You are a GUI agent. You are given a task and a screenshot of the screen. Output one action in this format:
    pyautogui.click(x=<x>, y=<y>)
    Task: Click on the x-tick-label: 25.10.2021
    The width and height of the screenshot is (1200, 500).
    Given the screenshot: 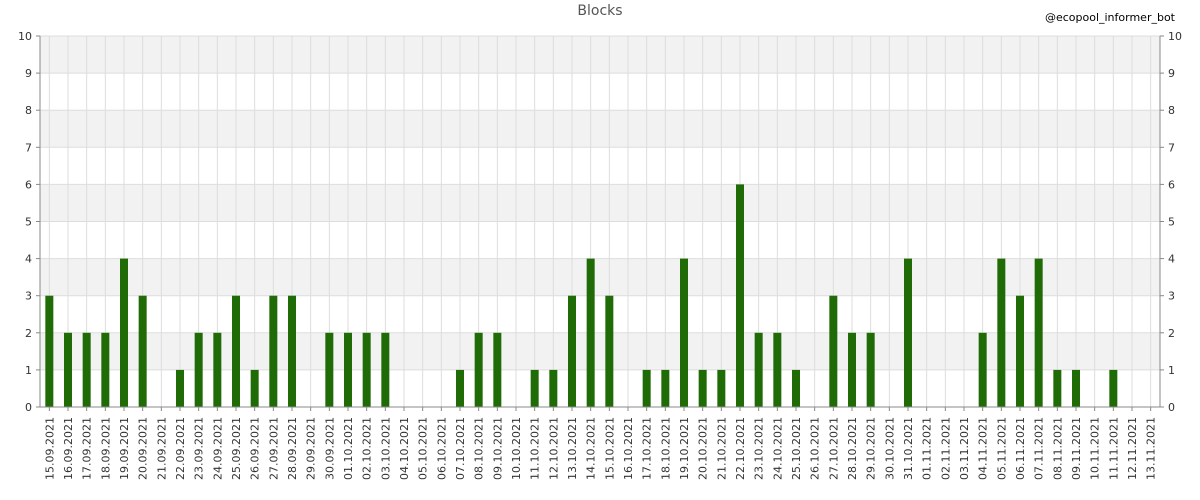 What is the action you would take?
    pyautogui.click(x=796, y=448)
    